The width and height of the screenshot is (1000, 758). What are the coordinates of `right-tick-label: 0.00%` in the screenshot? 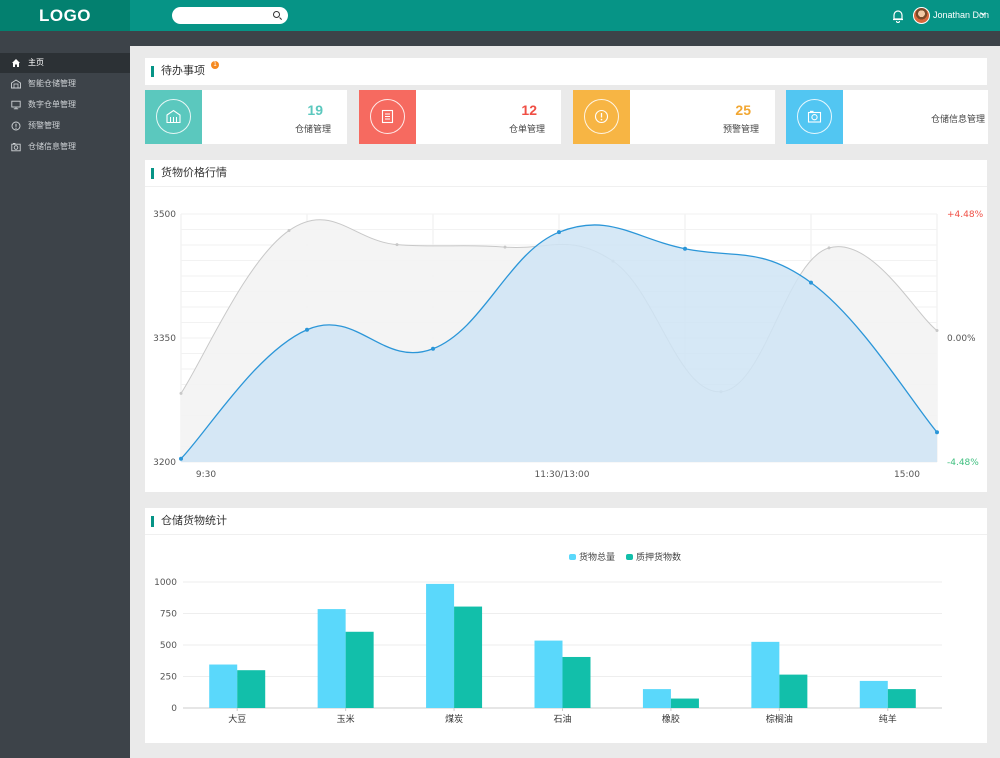 It's located at (961, 339).